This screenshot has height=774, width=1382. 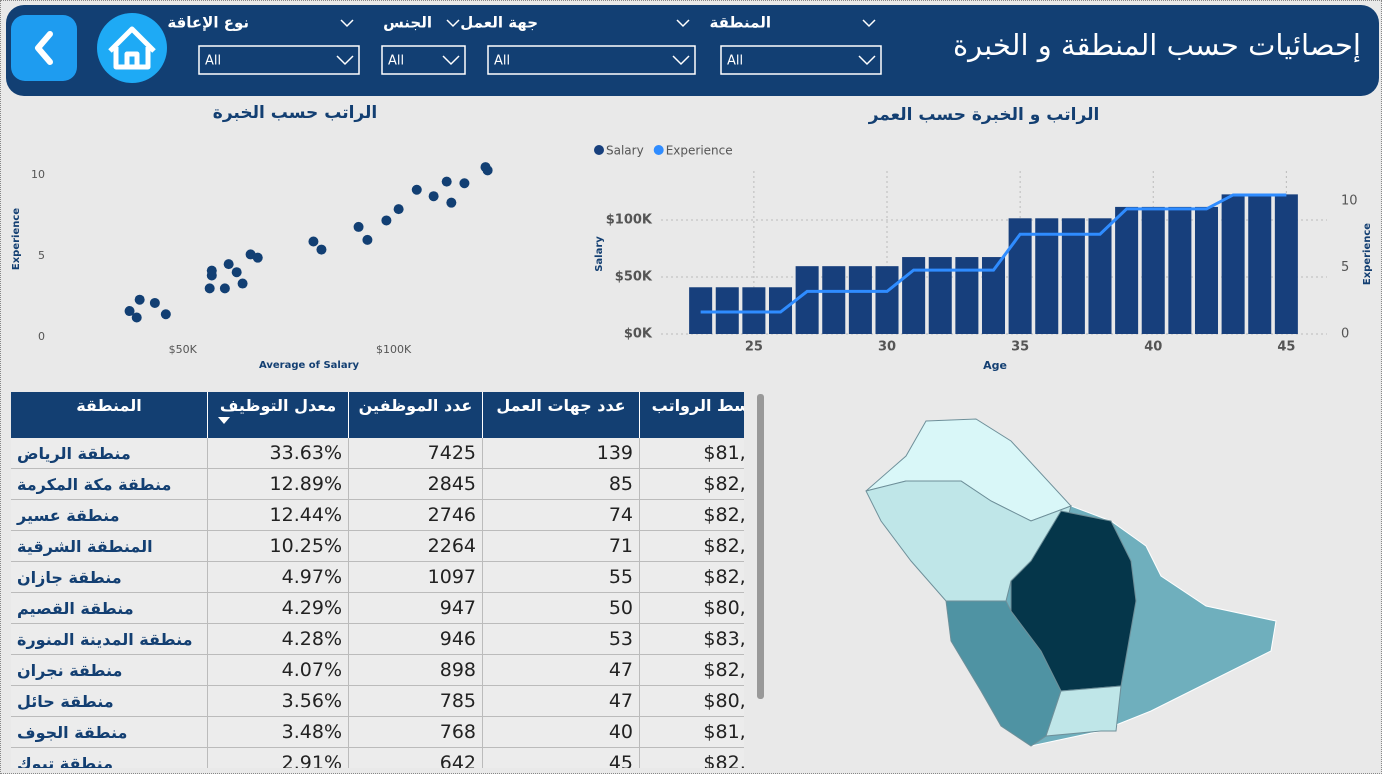 What do you see at coordinates (415, 453) in the screenshot?
I see `value-cell: 7425` at bounding box center [415, 453].